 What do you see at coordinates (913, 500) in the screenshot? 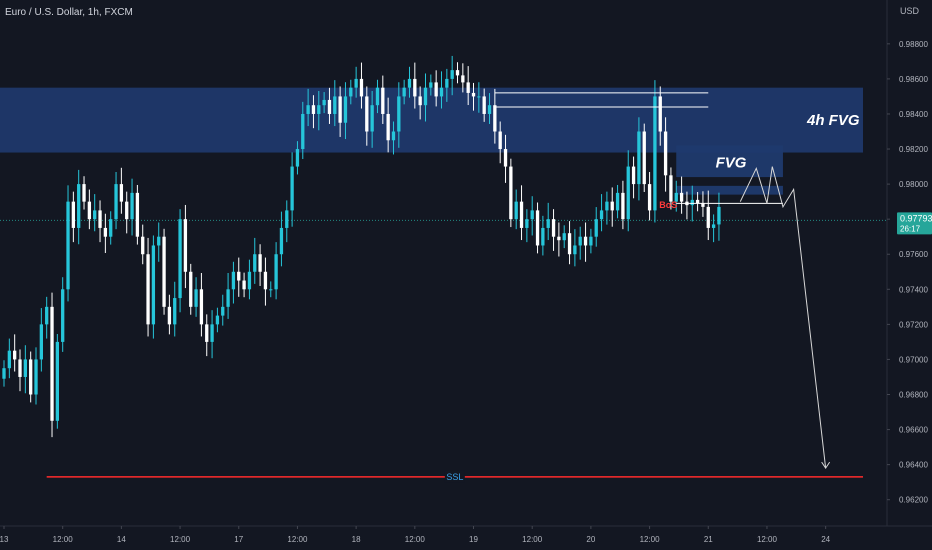
I see `price-tick-label: 0.96200` at bounding box center [913, 500].